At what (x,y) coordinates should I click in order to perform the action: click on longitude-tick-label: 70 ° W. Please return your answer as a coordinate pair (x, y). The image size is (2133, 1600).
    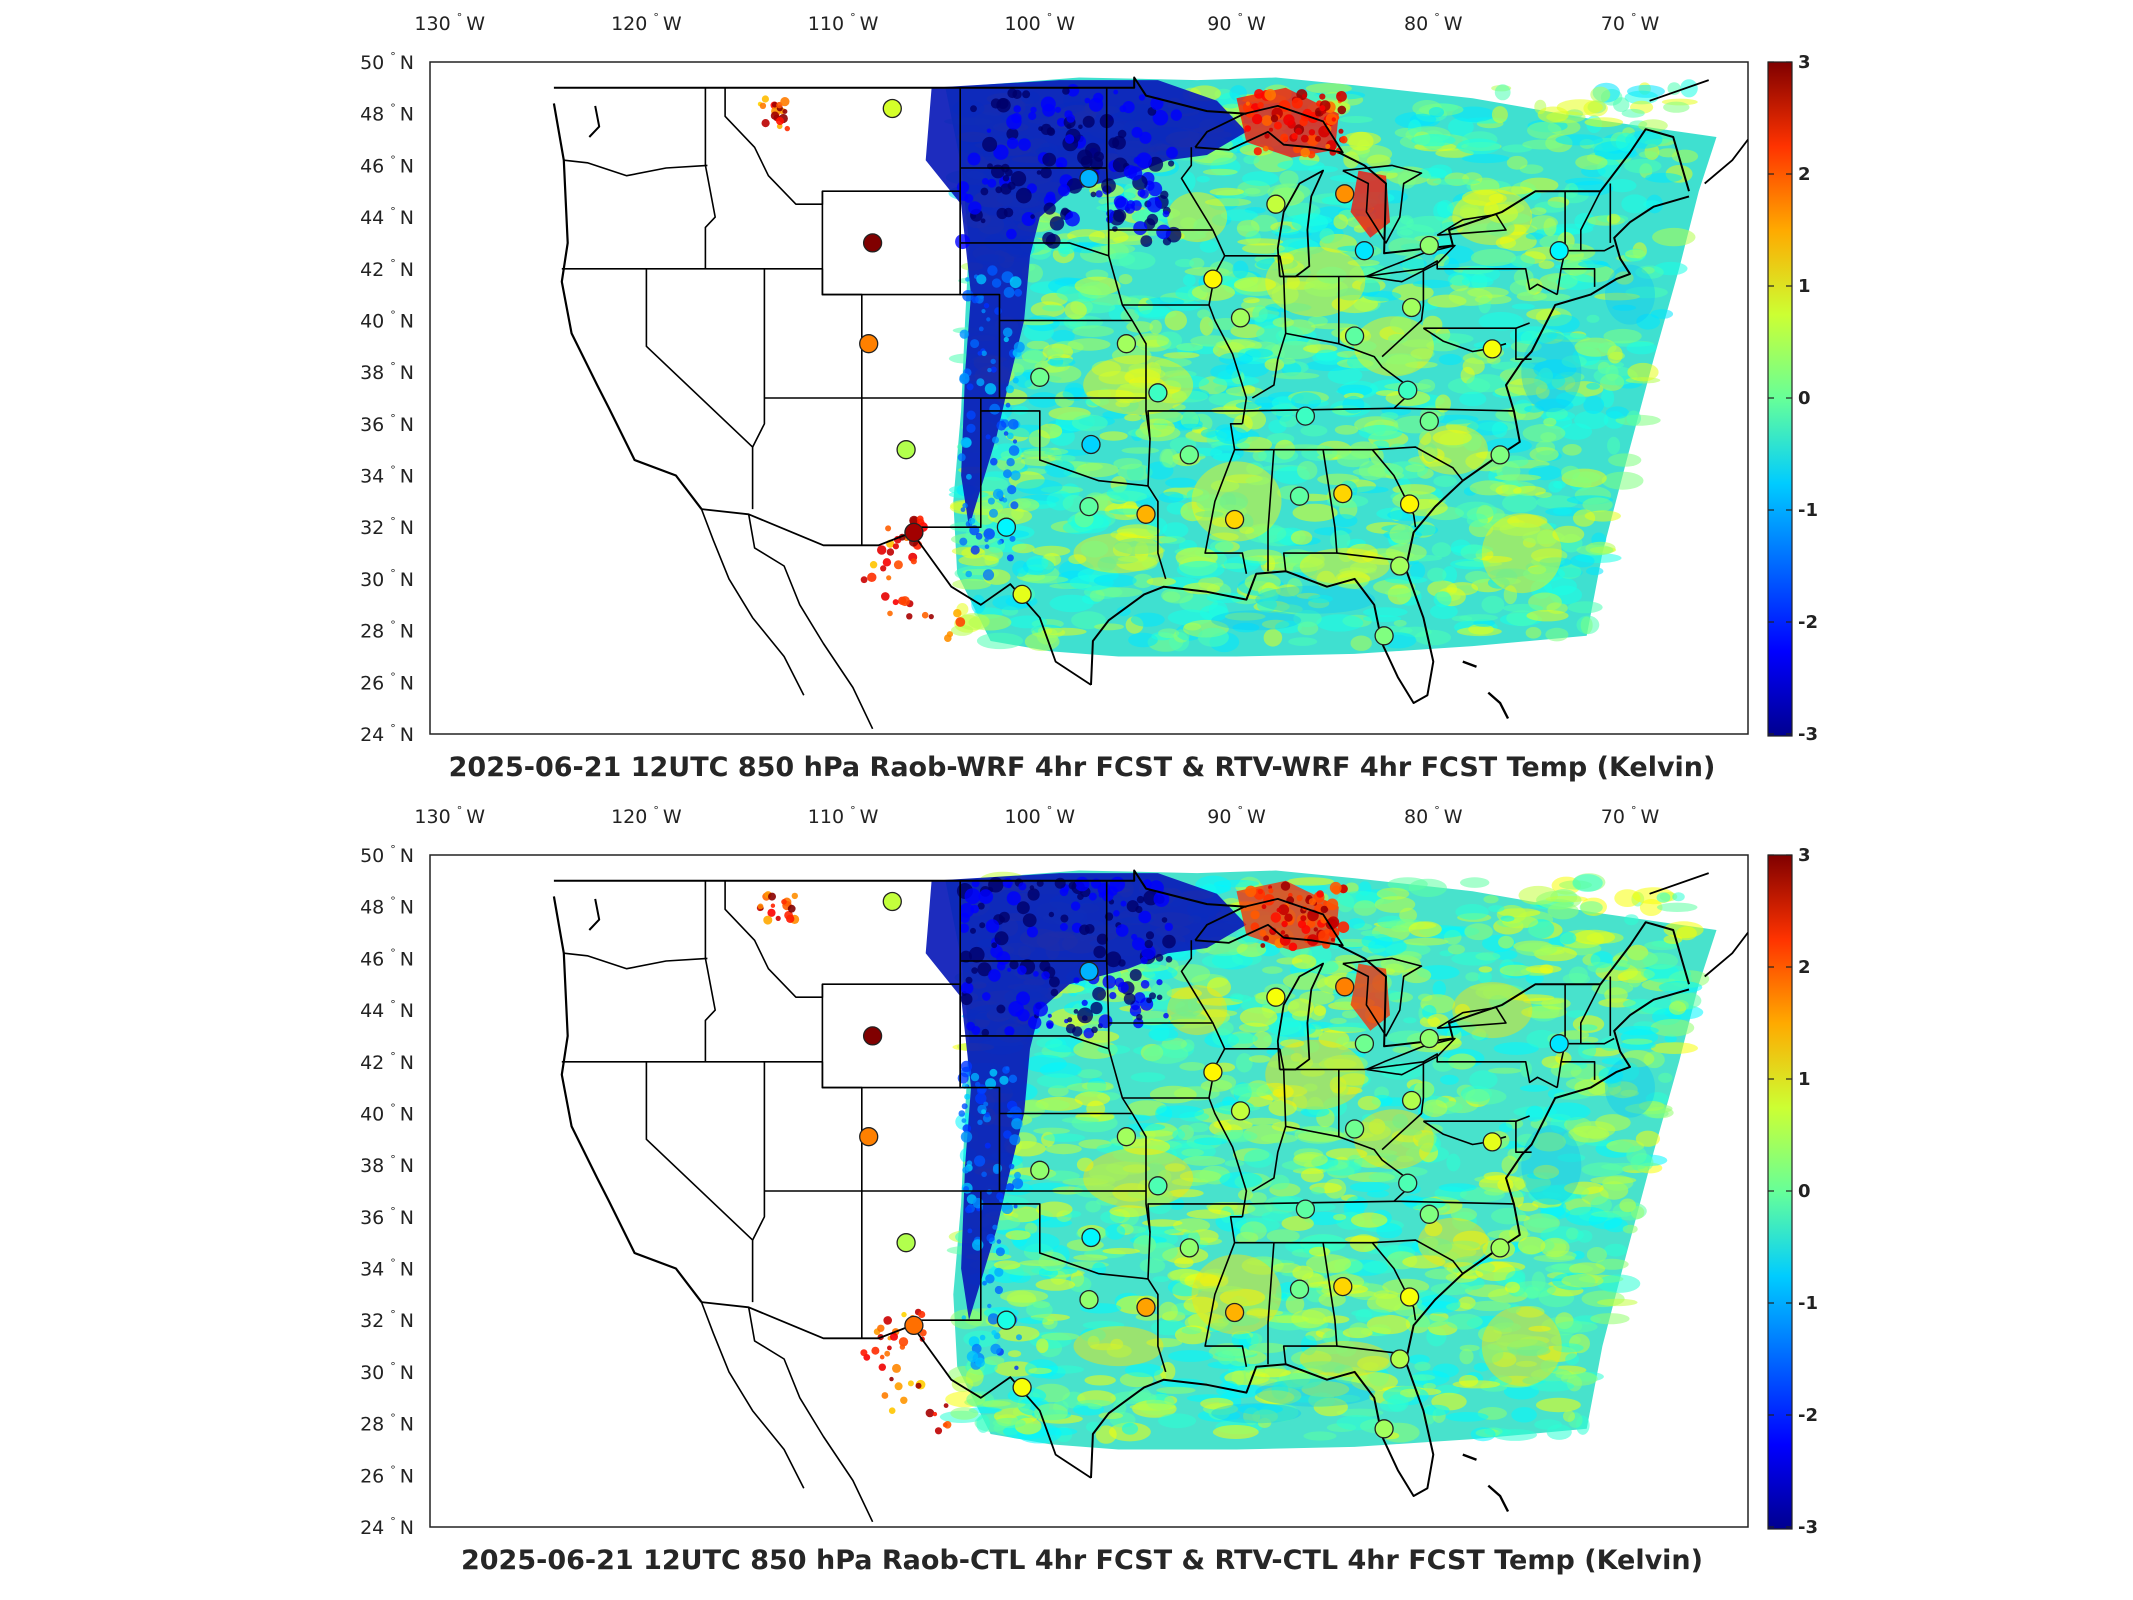
    Looking at the image, I should click on (1630, 816).